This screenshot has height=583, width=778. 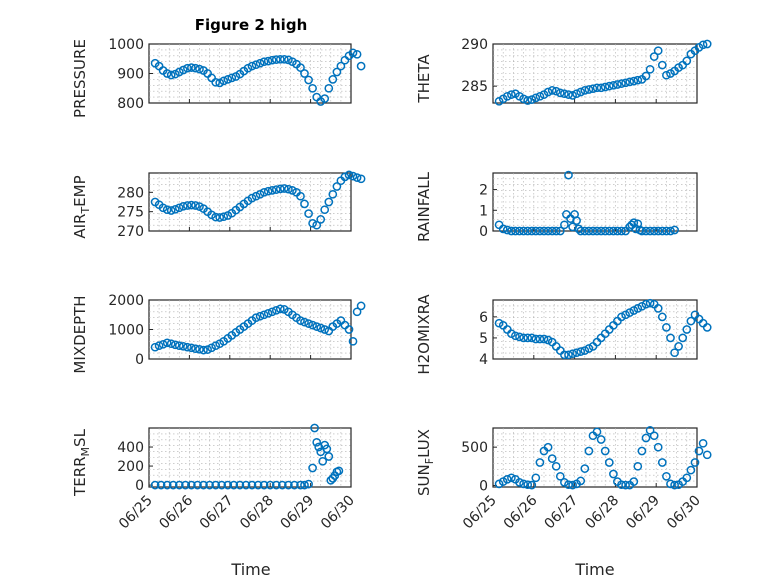 What do you see at coordinates (80, 334) in the screenshot?
I see `y-axis-label-4: MIXDEPTH` at bounding box center [80, 334].